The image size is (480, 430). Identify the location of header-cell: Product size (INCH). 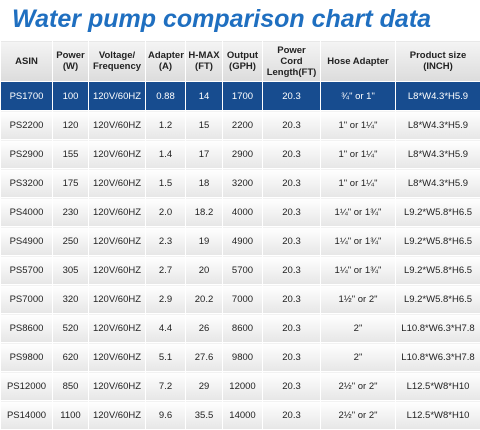
(437, 61).